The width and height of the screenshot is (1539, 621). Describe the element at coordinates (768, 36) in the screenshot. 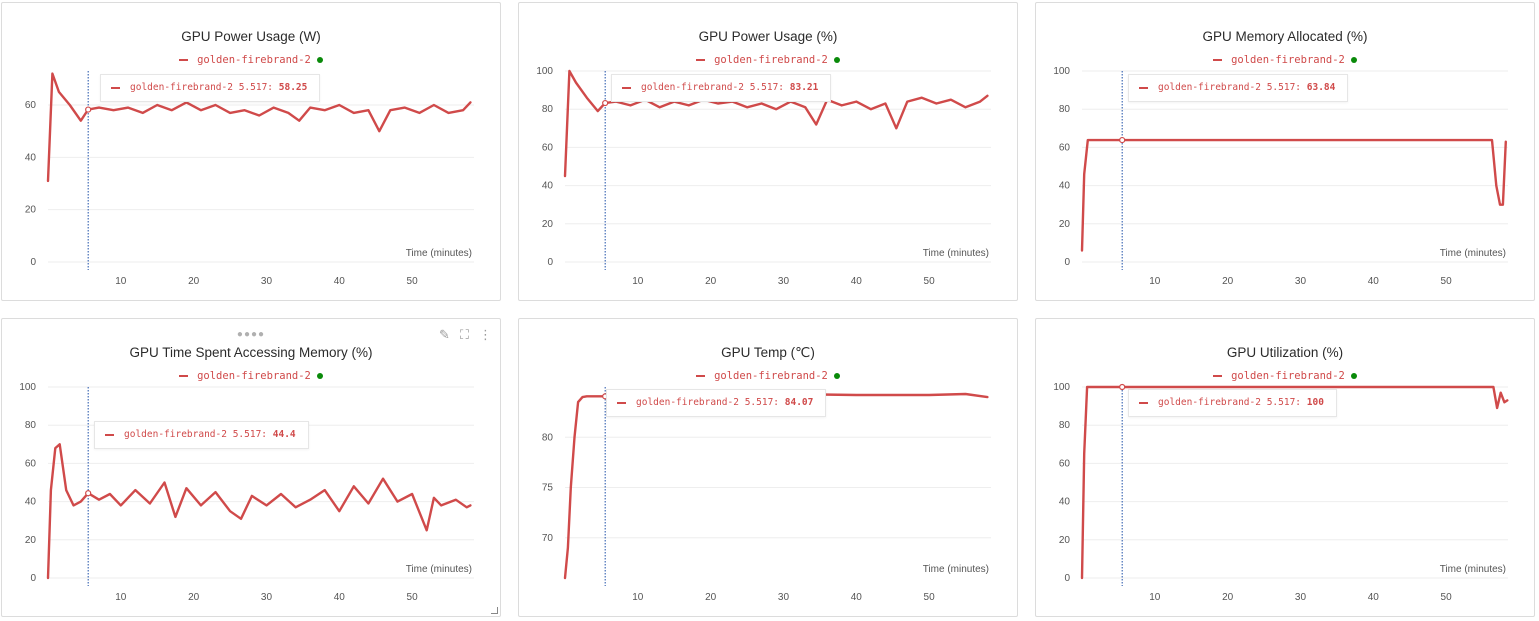

I see `chart-title: GPU Power Usage (%)` at that location.